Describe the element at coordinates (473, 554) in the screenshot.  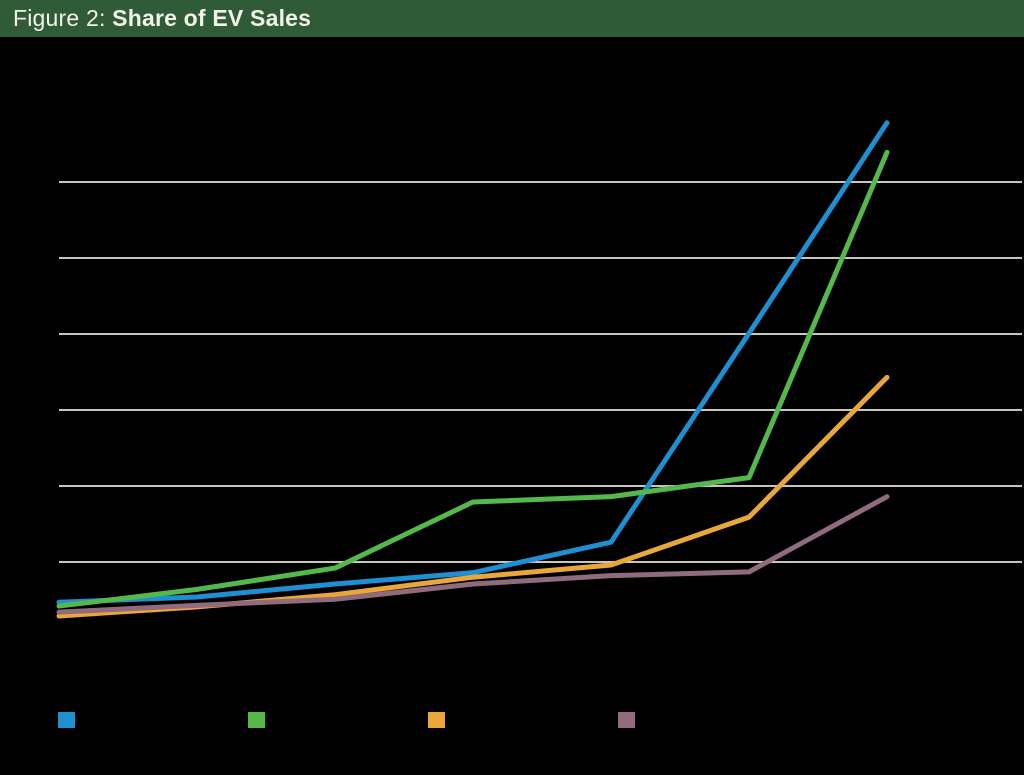
I see `series-purple-line` at that location.